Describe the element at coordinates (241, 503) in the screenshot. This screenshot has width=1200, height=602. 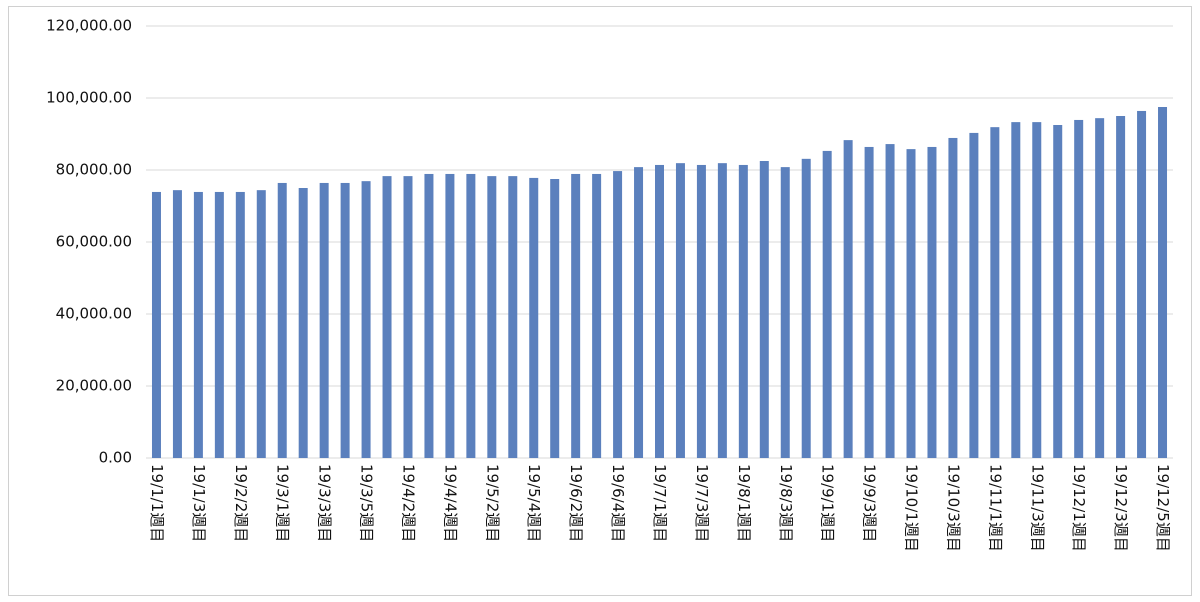
I see `x-tick-label: 19/2/2週目` at that location.